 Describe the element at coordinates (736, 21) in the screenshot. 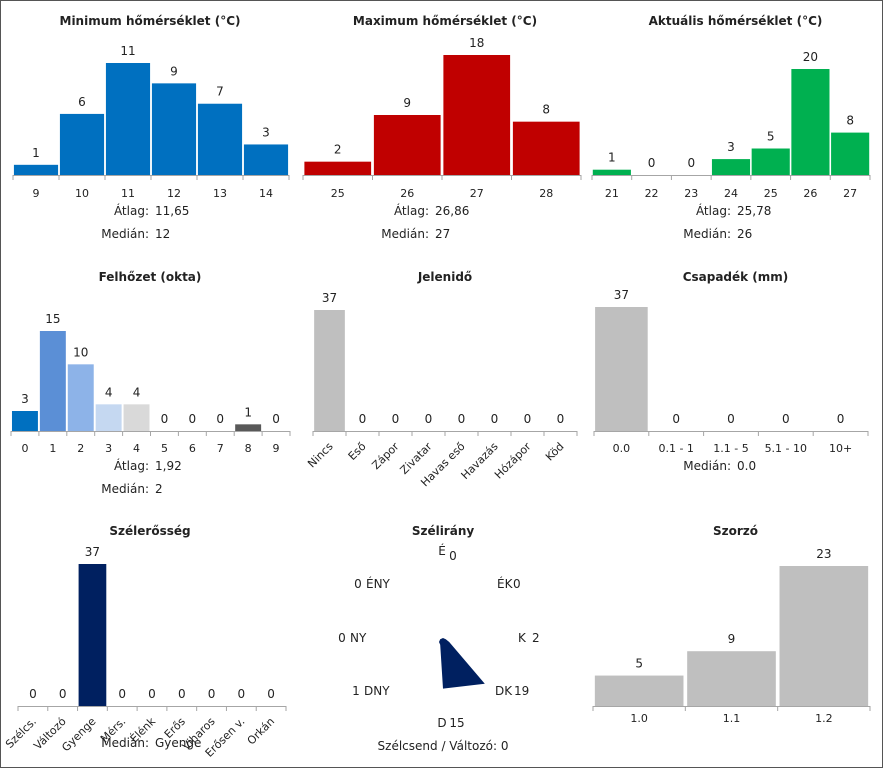

I see `act-title: Aktuális hőmérséklet (°C)` at that location.